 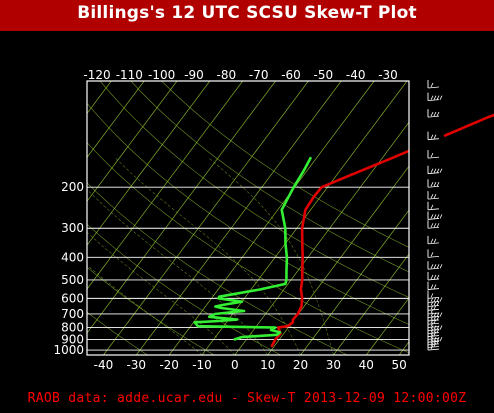 What do you see at coordinates (356, 75) in the screenshot?
I see `upper-temperature-tick-label: -40` at bounding box center [356, 75].